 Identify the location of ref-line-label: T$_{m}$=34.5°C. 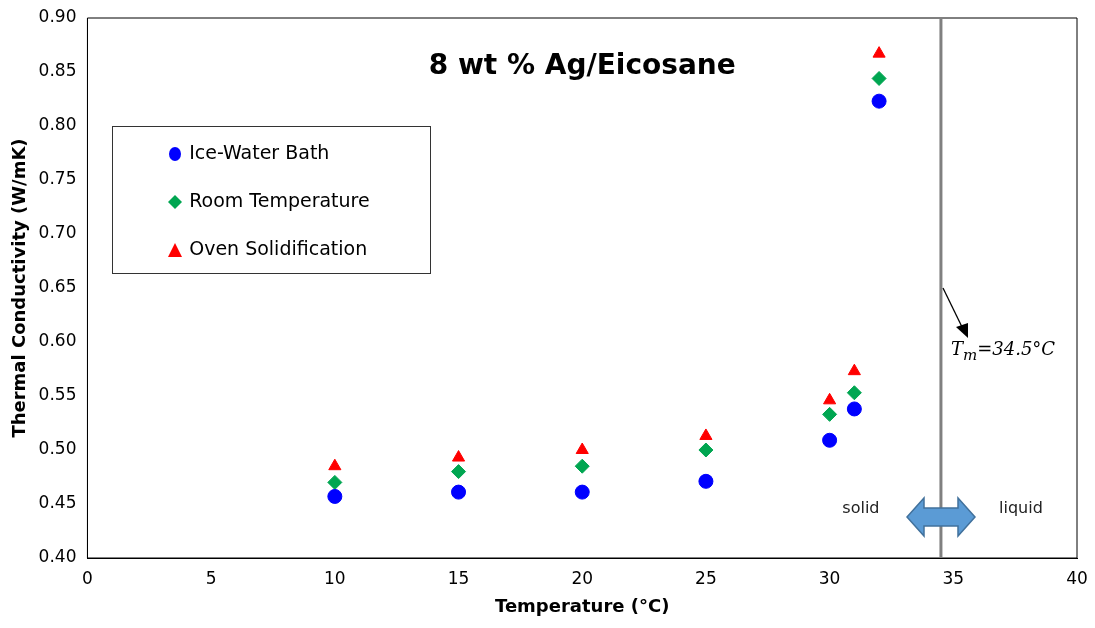
(1003, 351).